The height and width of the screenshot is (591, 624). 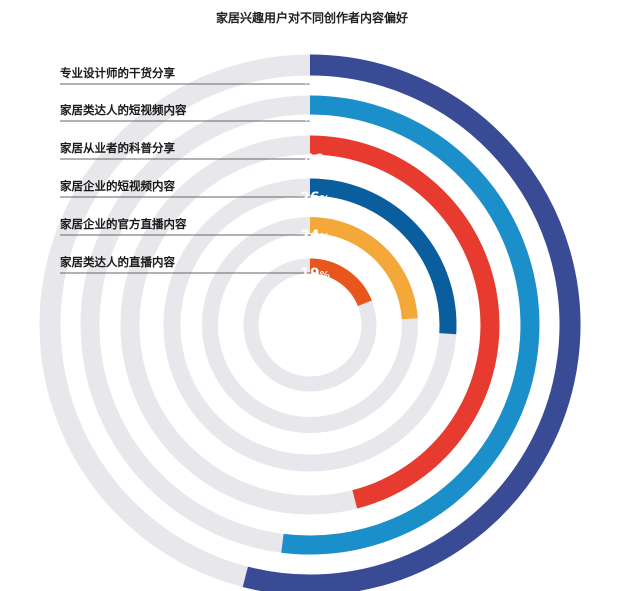 I want to click on arc-brand-live, so click(x=363, y=268).